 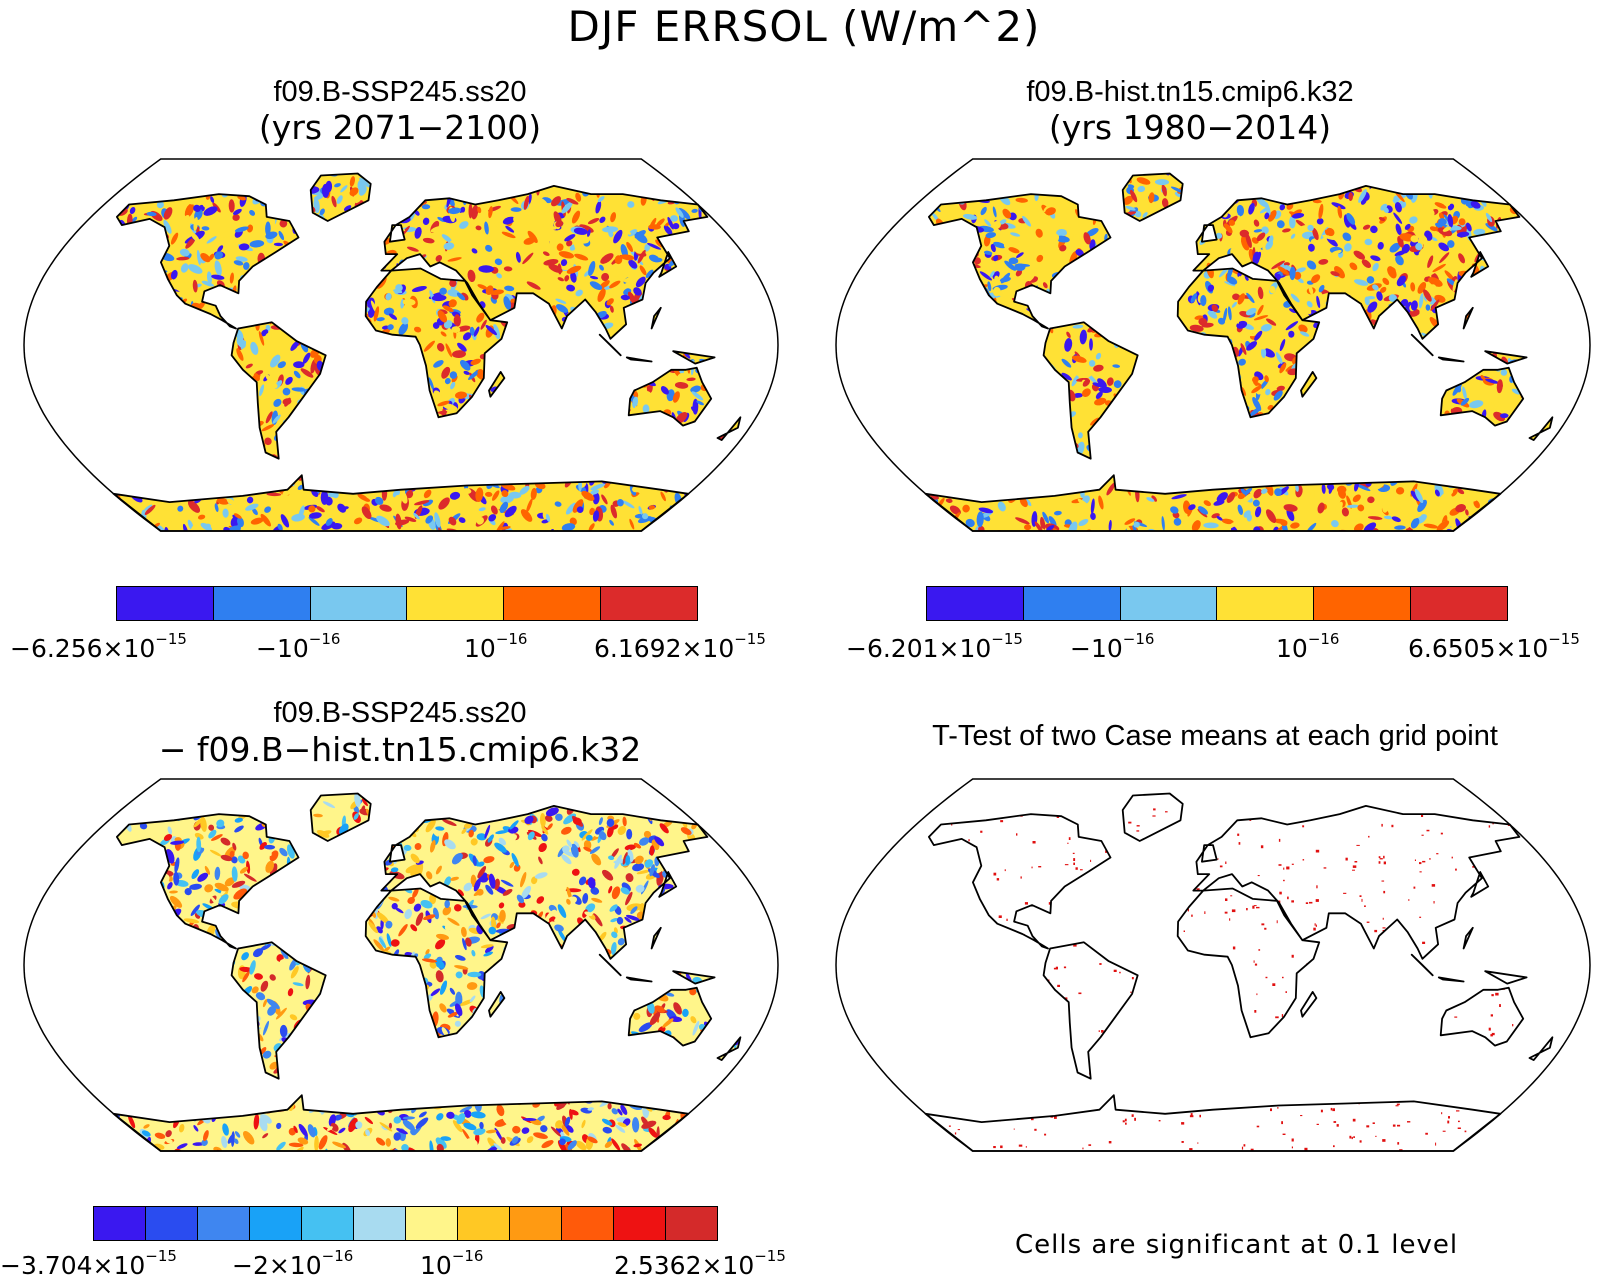 I want to click on colorbar-tick-label: −3.704×10⁻¹⁵, so click(x=88, y=1263).